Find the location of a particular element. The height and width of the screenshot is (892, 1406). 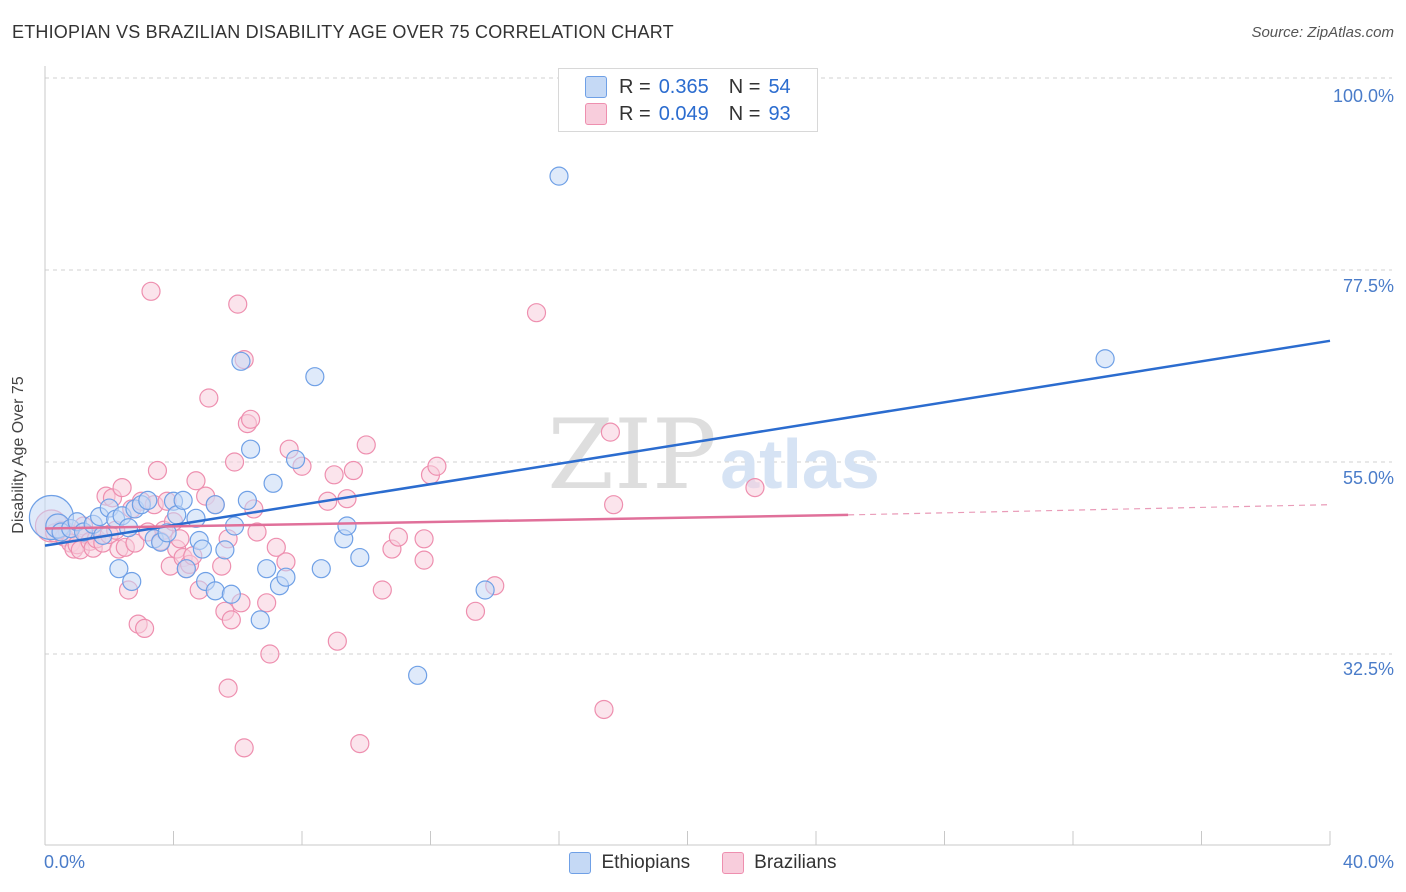

series-legend-ethiopians: Ethiopians is located at coordinates (629, 863).